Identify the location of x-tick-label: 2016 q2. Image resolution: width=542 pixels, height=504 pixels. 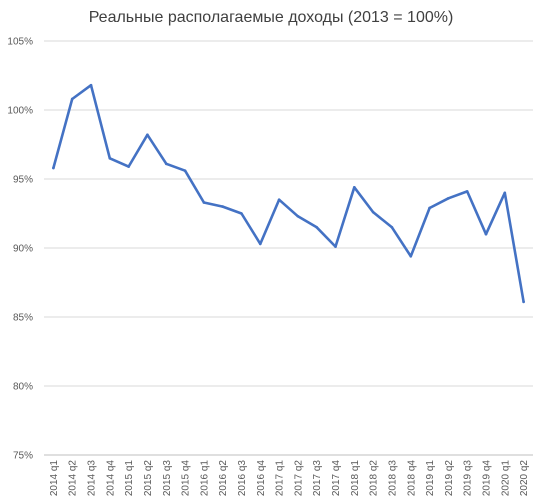
(223, 478).